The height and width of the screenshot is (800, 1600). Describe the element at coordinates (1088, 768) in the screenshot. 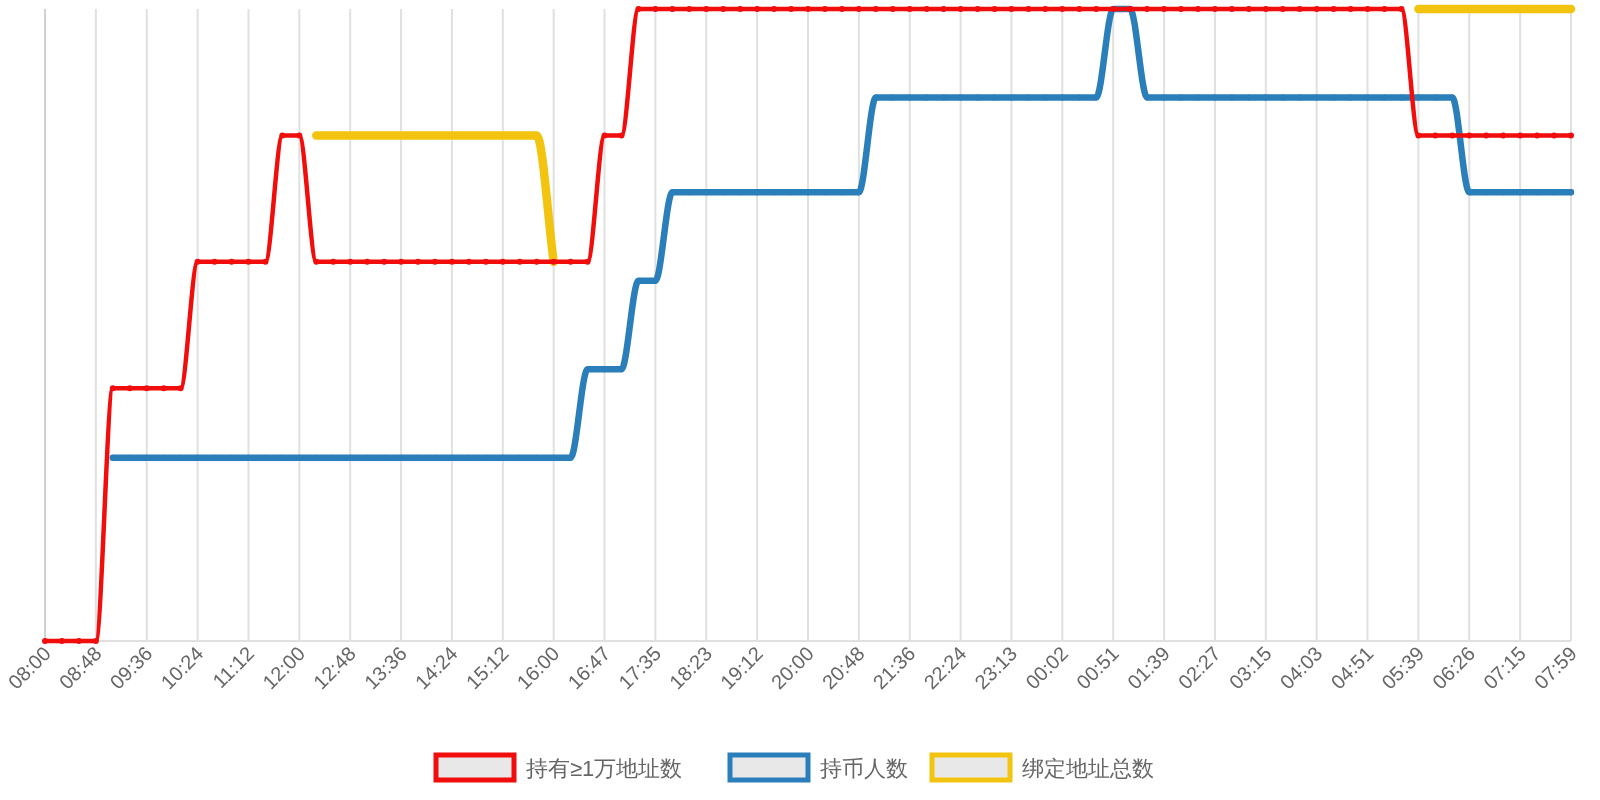

I see `legend-label: 绑定地址总数` at that location.